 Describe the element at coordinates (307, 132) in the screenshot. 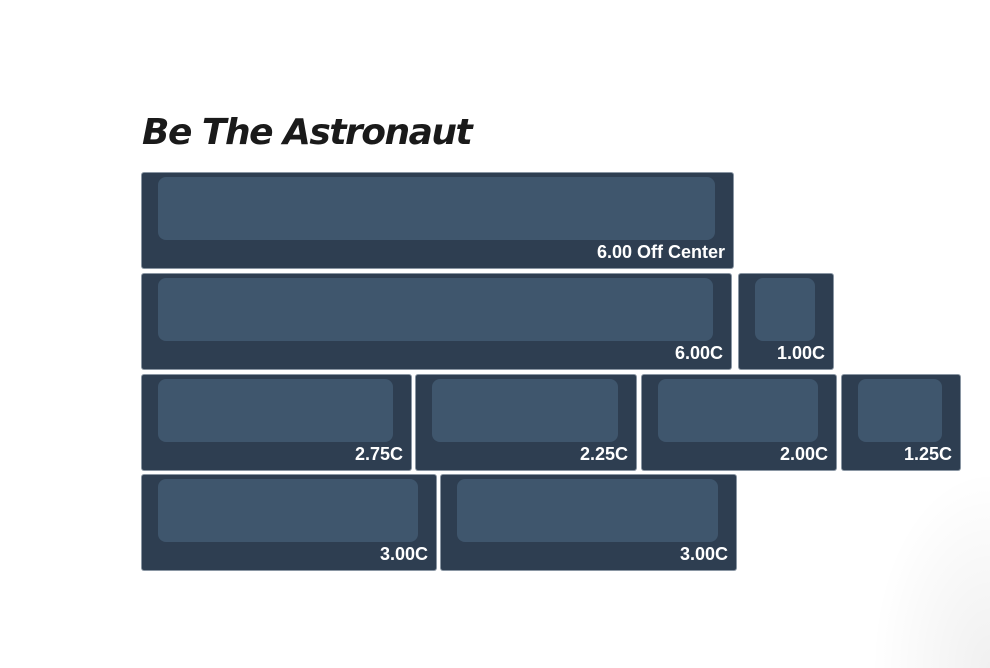

I see `page-title: Be The Astronaut` at that location.